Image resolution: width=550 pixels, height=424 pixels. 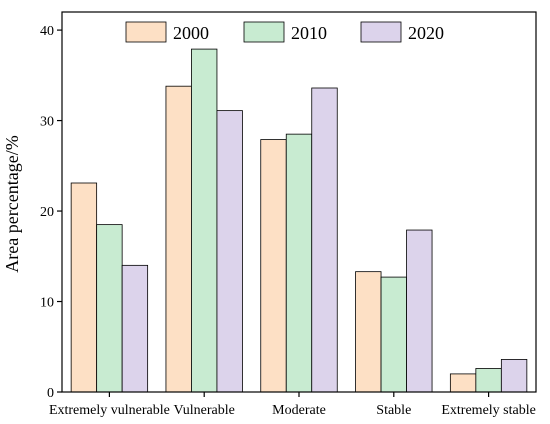 I want to click on y-tick-label: 20, so click(x=47, y=212).